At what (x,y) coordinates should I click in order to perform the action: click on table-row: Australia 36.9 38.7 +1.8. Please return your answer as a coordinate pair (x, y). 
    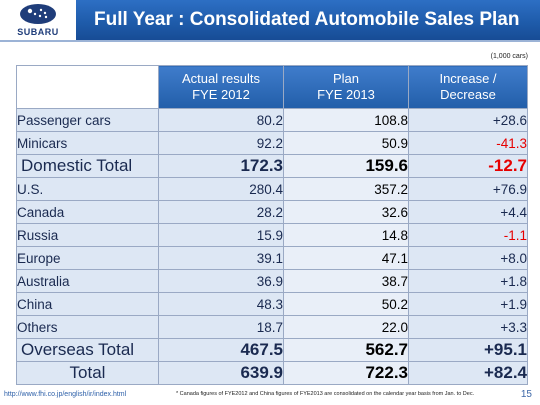
    Looking at the image, I should click on (272, 281).